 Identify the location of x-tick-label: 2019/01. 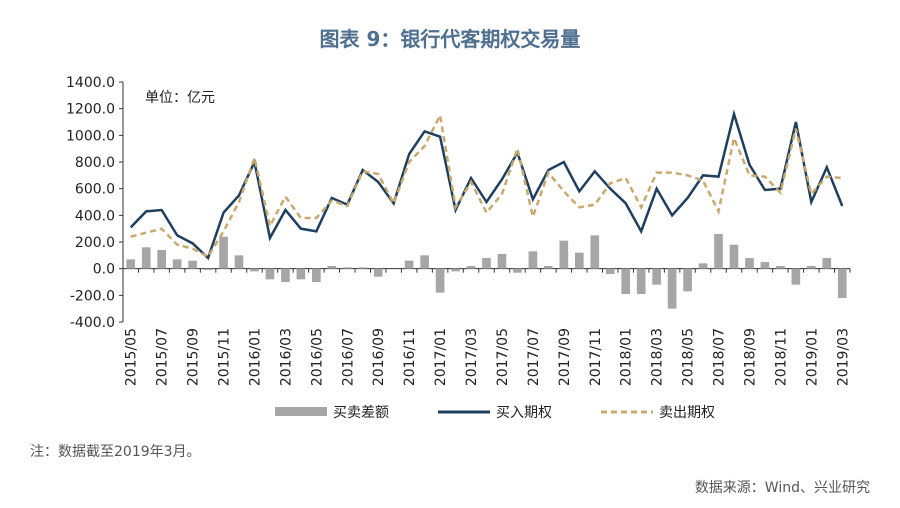
(812, 357).